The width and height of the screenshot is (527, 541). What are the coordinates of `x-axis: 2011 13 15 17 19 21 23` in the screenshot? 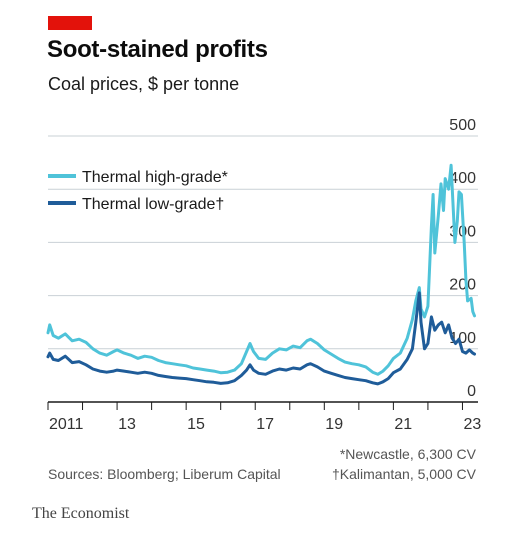 It's located at (264, 417).